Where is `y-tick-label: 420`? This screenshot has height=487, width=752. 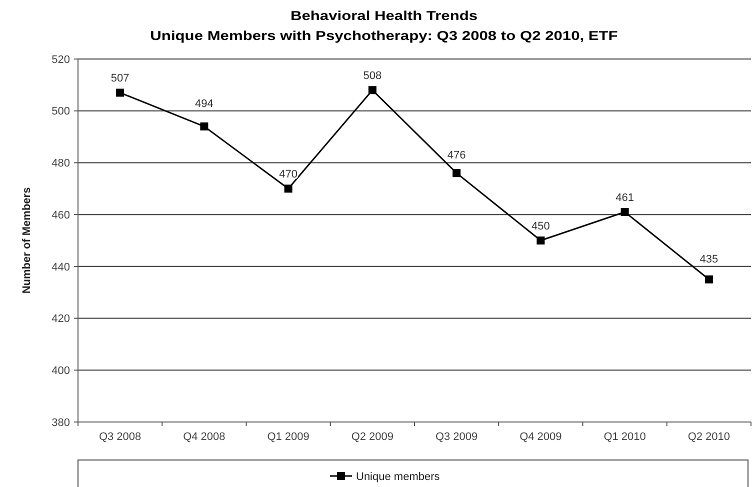 y-tick-label: 420 is located at coordinates (61, 319).